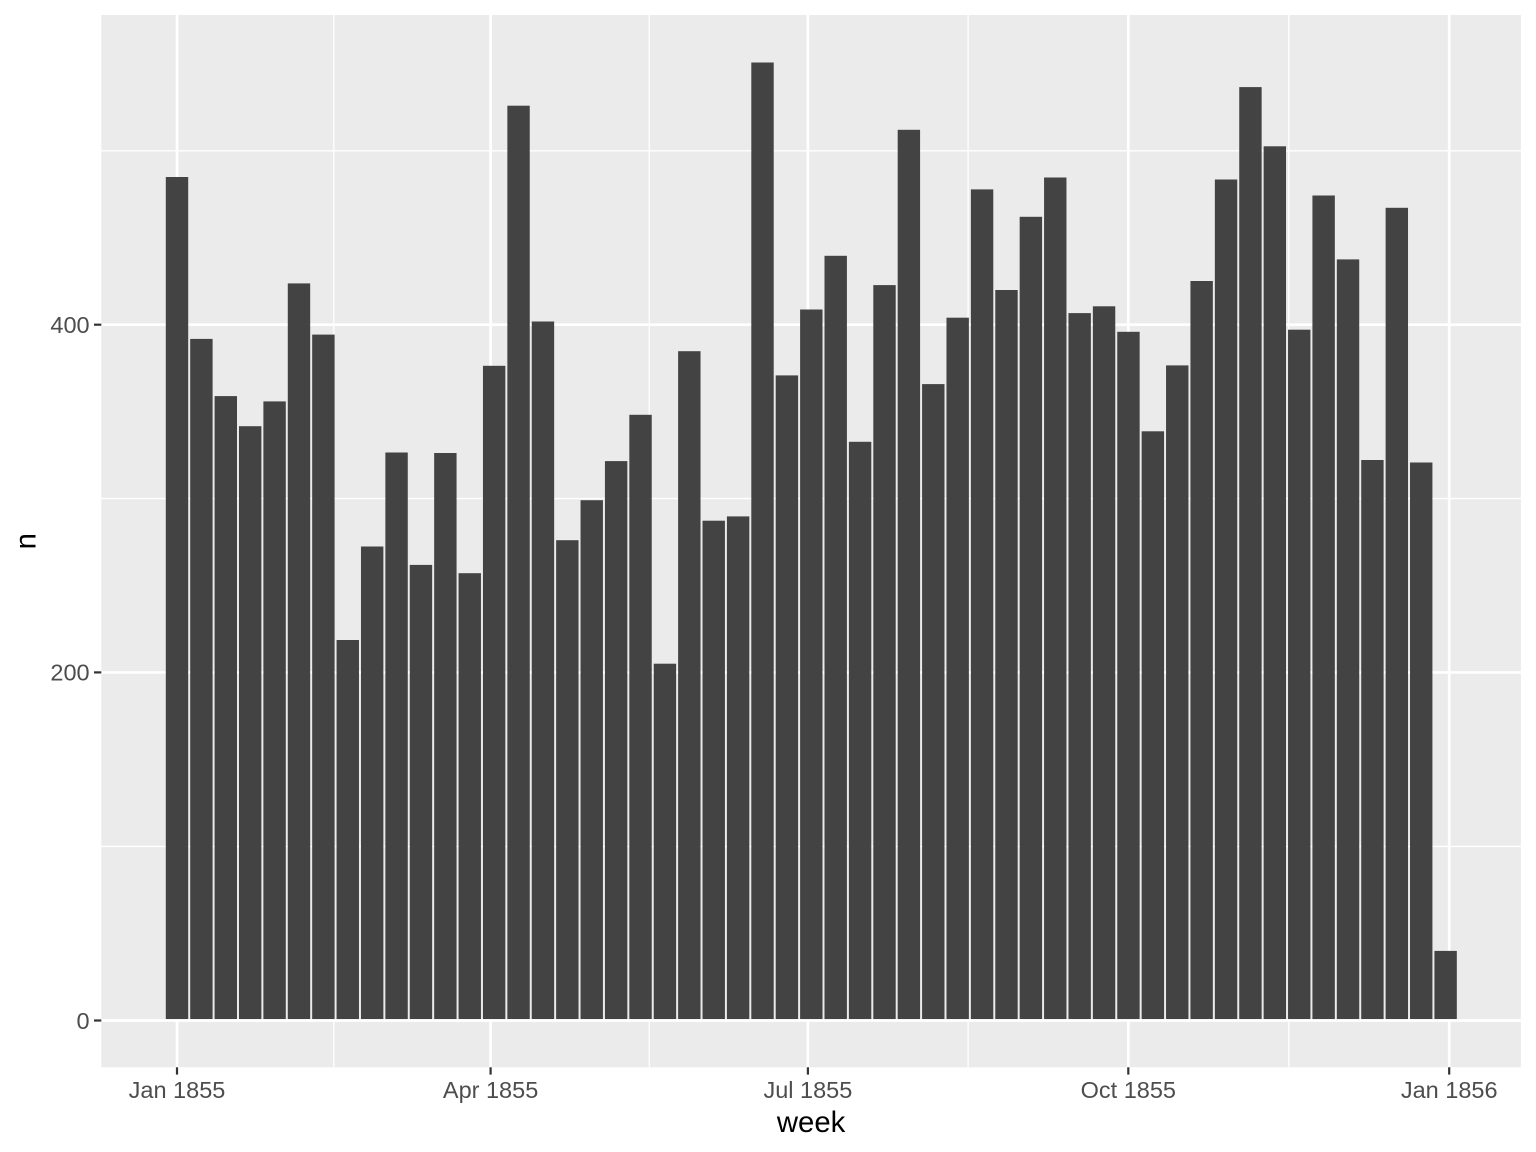 The image size is (1536, 1152). What do you see at coordinates (811, 1122) in the screenshot?
I see `svg-text: week` at bounding box center [811, 1122].